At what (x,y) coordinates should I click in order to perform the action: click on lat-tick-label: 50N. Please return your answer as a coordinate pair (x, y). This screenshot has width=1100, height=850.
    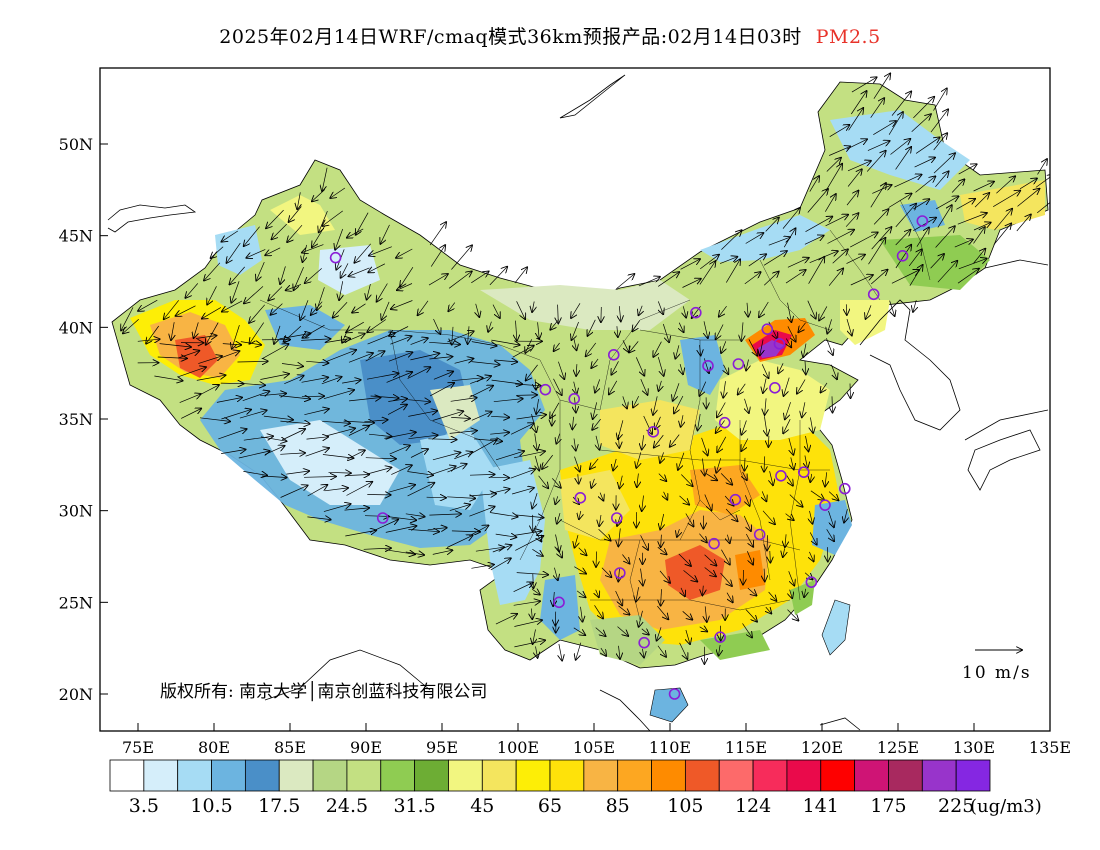
    Looking at the image, I should click on (76, 144).